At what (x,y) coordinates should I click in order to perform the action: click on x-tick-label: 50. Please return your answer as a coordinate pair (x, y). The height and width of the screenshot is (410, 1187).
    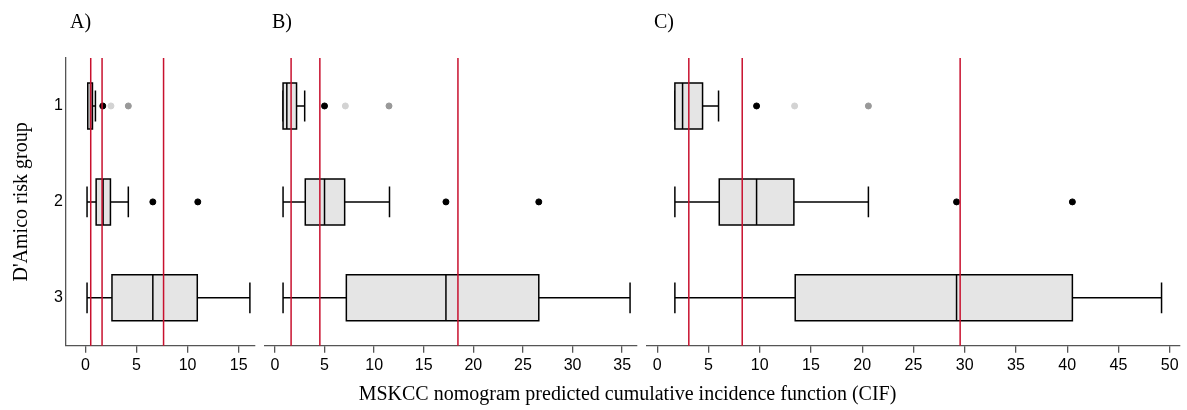
    Looking at the image, I should click on (1169, 364).